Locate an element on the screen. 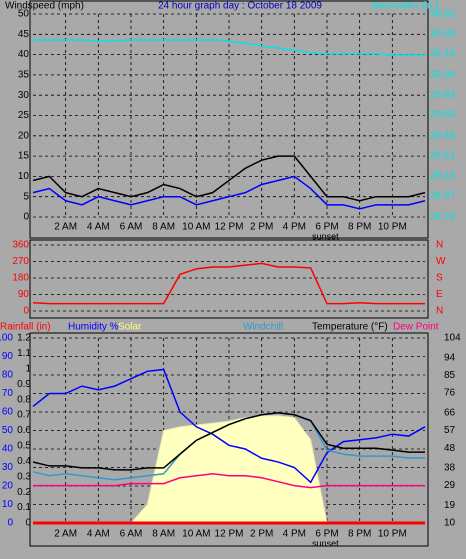 The height and width of the screenshot is (559, 466). y3-tick-label: 1 is located at coordinates (28, 368).